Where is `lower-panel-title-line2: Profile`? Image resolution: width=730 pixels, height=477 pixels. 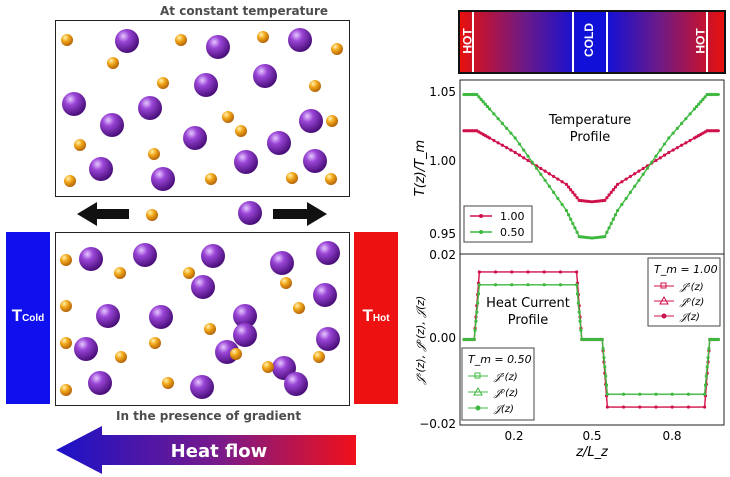 lower-panel-title-line2: Profile is located at coordinates (528, 320).